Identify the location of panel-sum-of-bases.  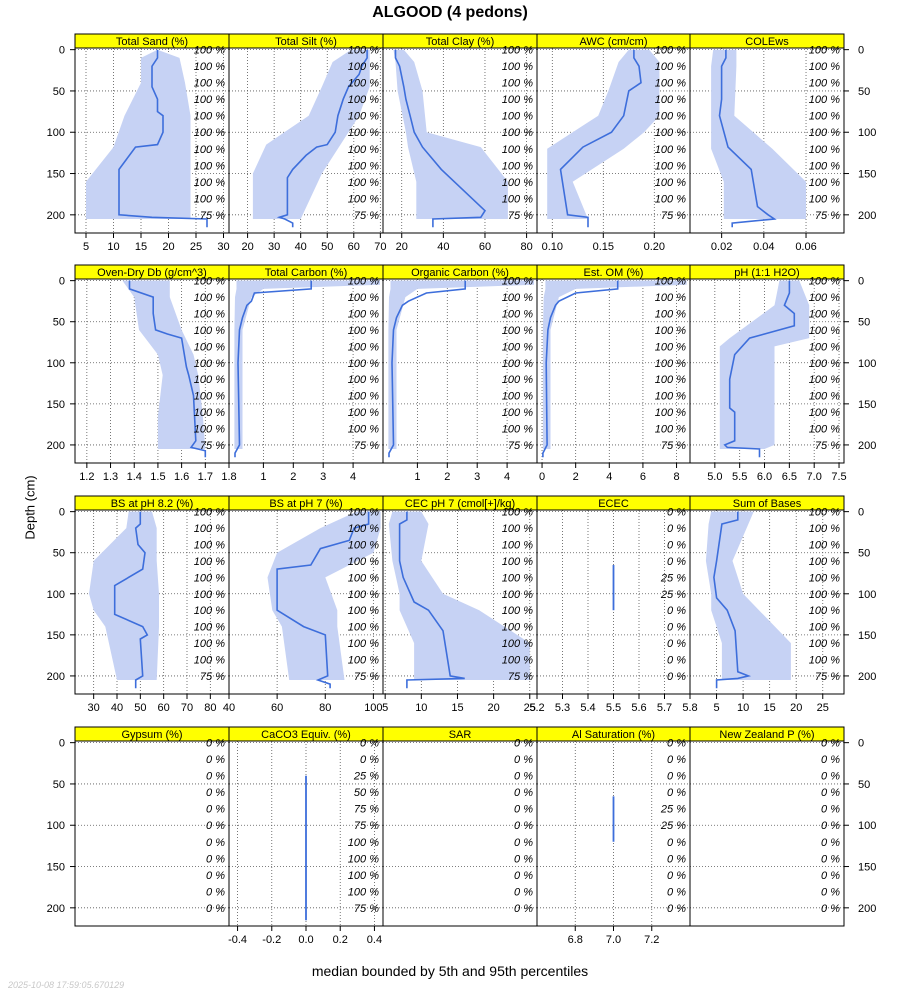
(769, 597).